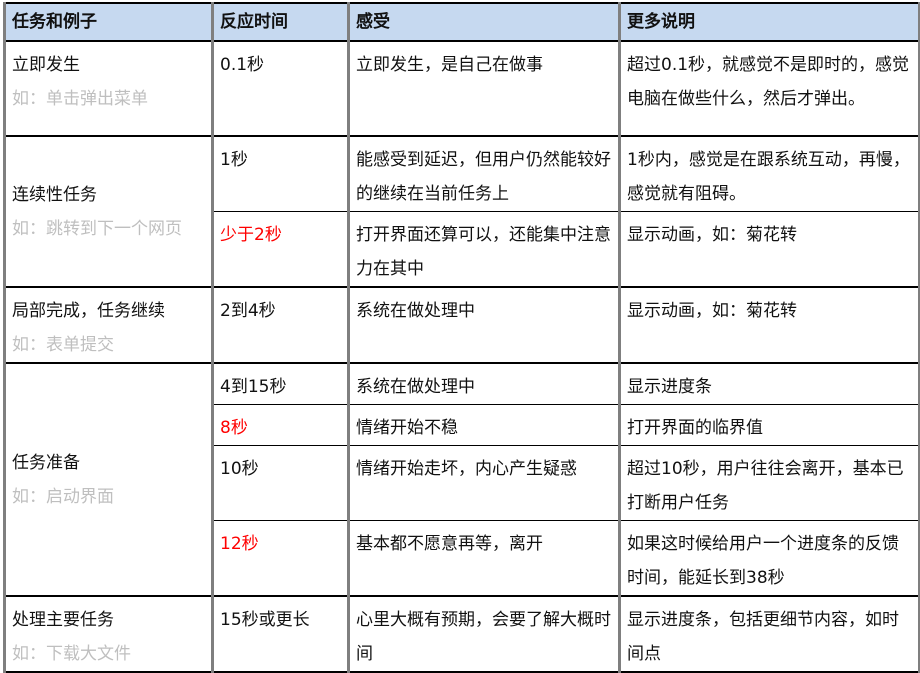  Describe the element at coordinates (769, 634) in the screenshot. I see `note-cell: 显示进度条，包括更细节内容，如时间点` at that location.